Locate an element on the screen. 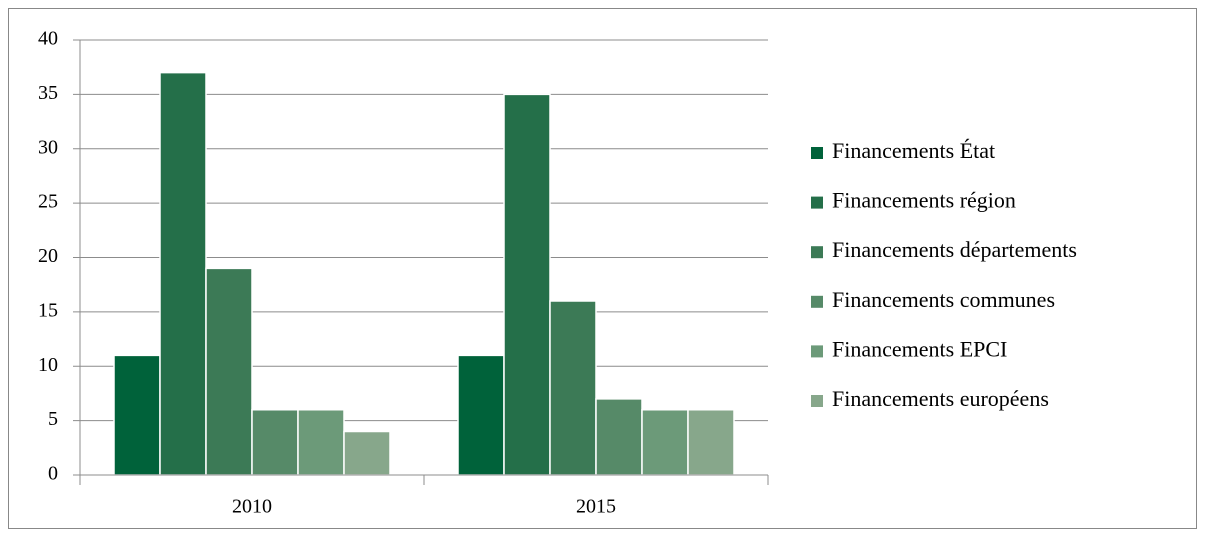 This screenshot has width=1205, height=534. legend-label: Financements EPCI is located at coordinates (919, 348).